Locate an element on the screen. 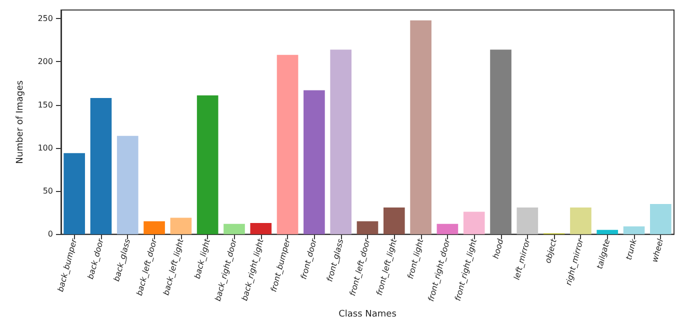  x-tick-label: trunk is located at coordinates (631, 249).